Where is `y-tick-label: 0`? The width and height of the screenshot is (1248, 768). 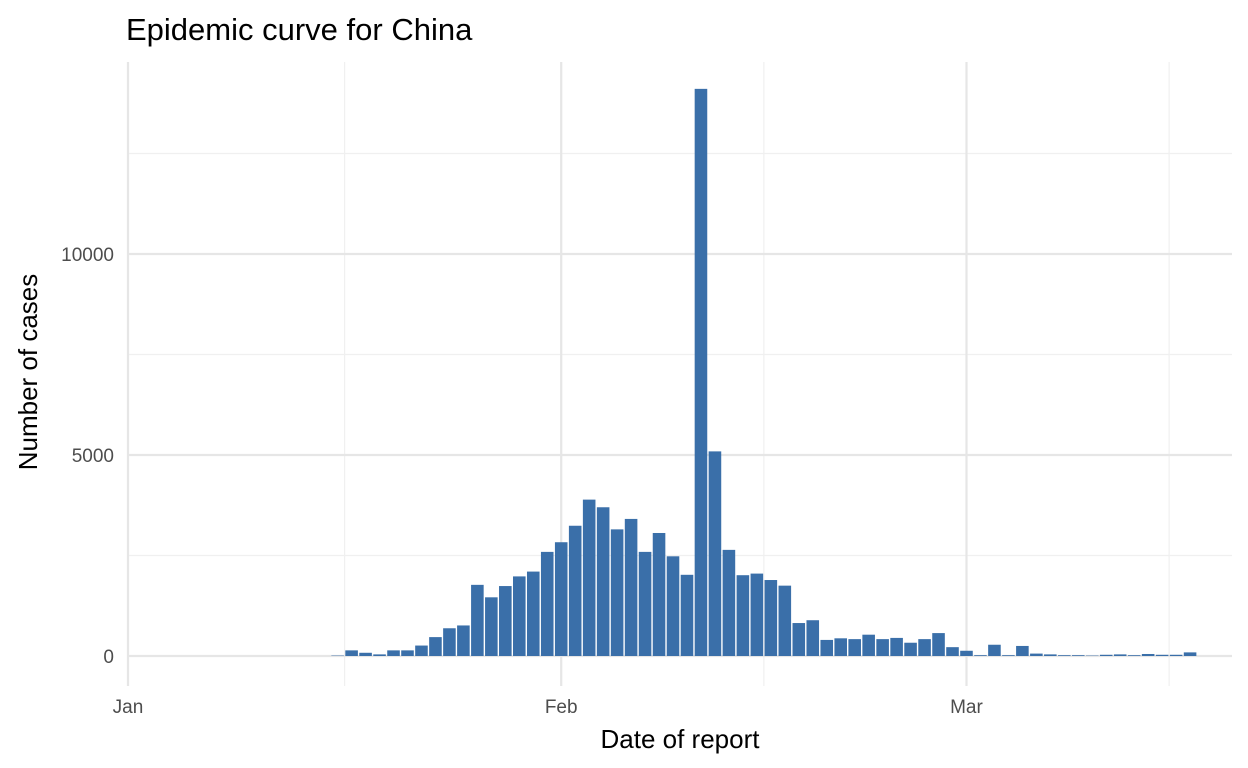 y-tick-label: 0 is located at coordinates (108, 657).